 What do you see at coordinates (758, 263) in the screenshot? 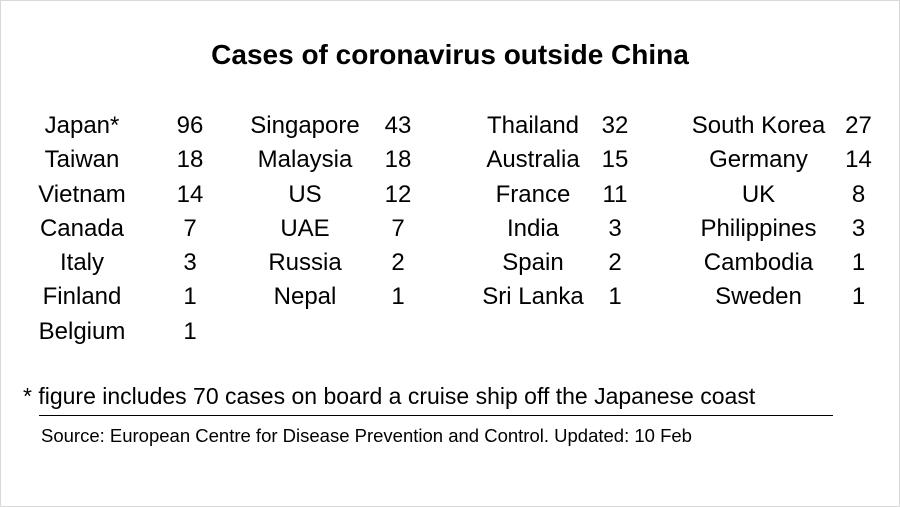
I see `country-name: Cambodia` at bounding box center [758, 263].